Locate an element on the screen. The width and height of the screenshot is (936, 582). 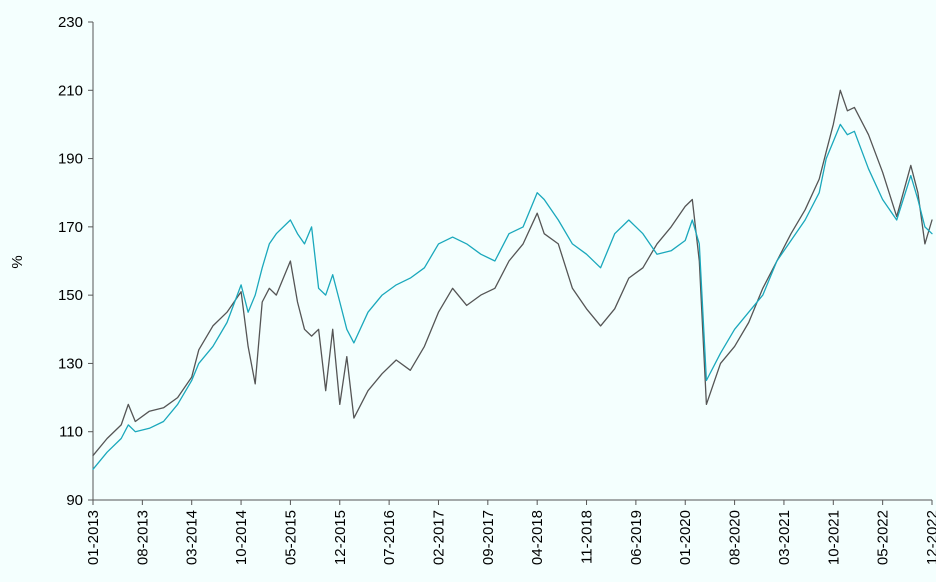
y-tick-label: 130 is located at coordinates (70, 363).